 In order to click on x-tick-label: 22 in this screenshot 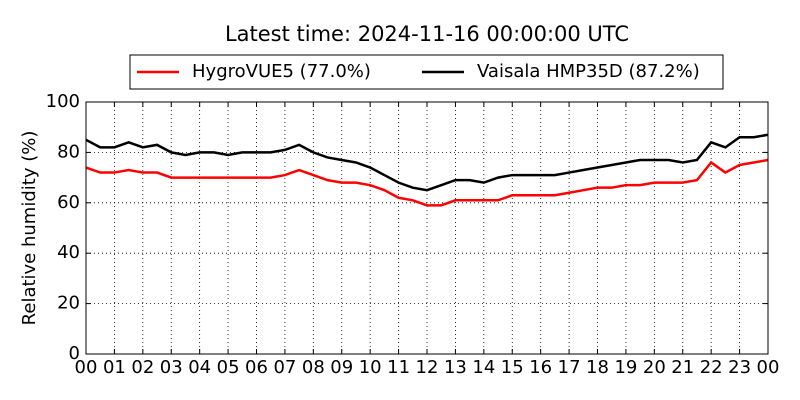, I will do `click(711, 367)`.